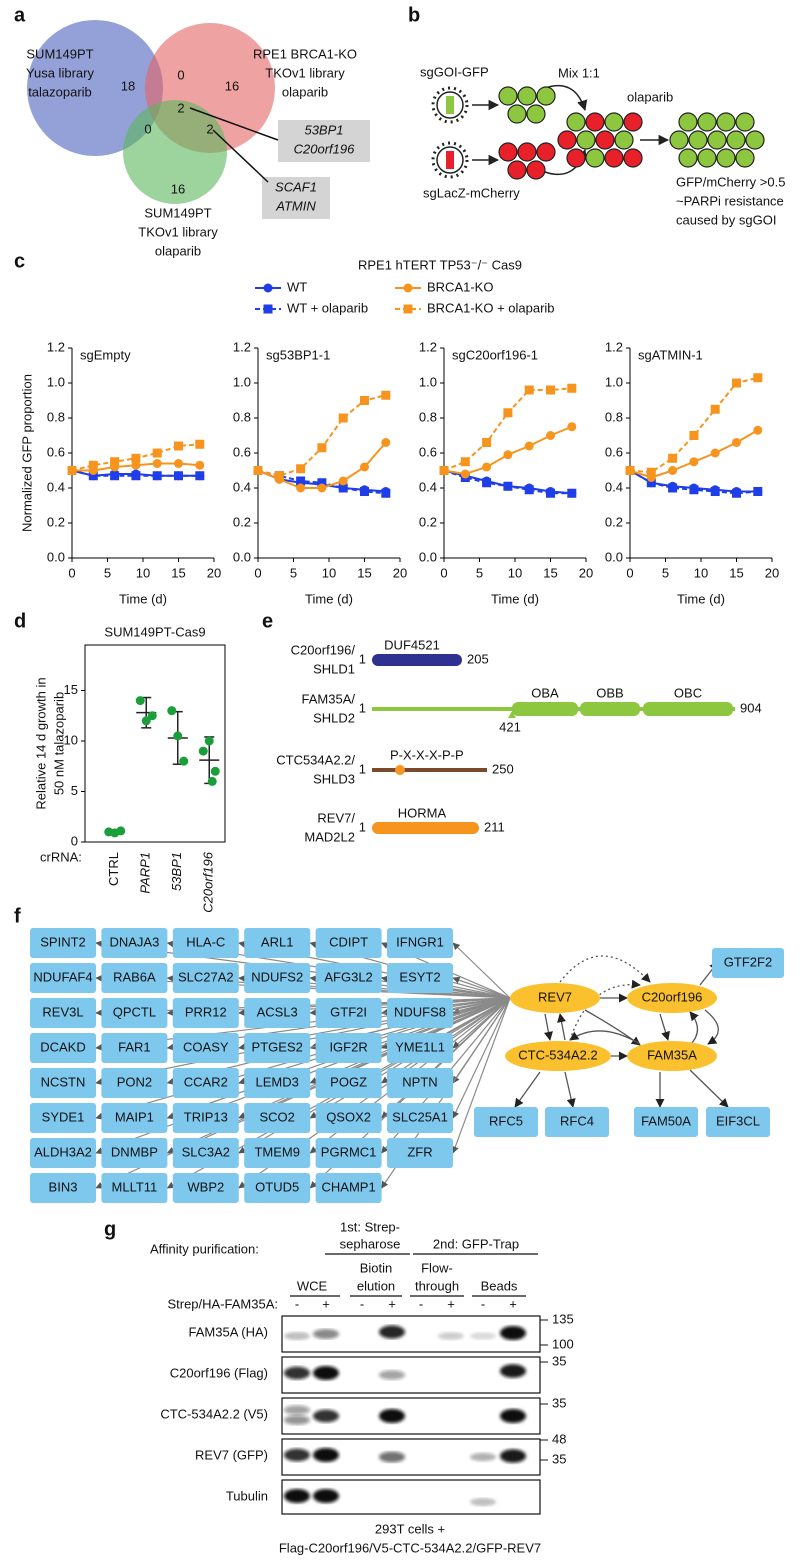 This screenshot has height=1560, width=800. I want to click on prey-label: BIN3, so click(63, 1186).